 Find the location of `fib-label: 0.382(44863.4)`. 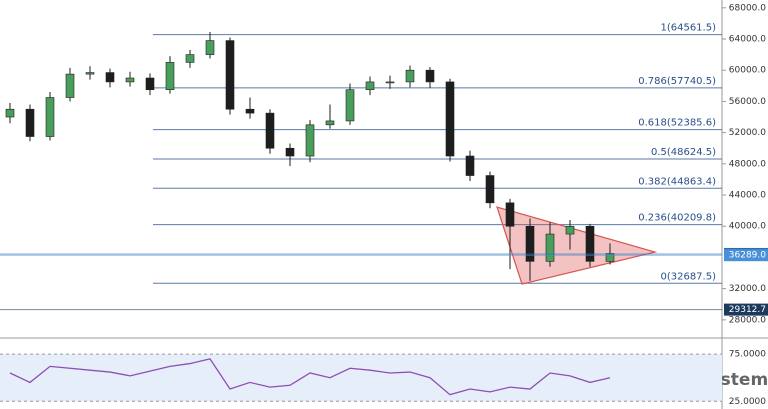

fib-label: 0.382(44863.4) is located at coordinates (677, 181).